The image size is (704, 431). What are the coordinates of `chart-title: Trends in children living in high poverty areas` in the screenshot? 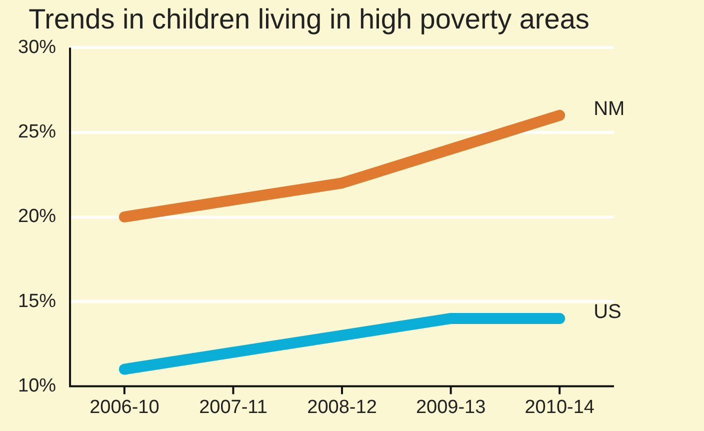 It's located at (309, 19).